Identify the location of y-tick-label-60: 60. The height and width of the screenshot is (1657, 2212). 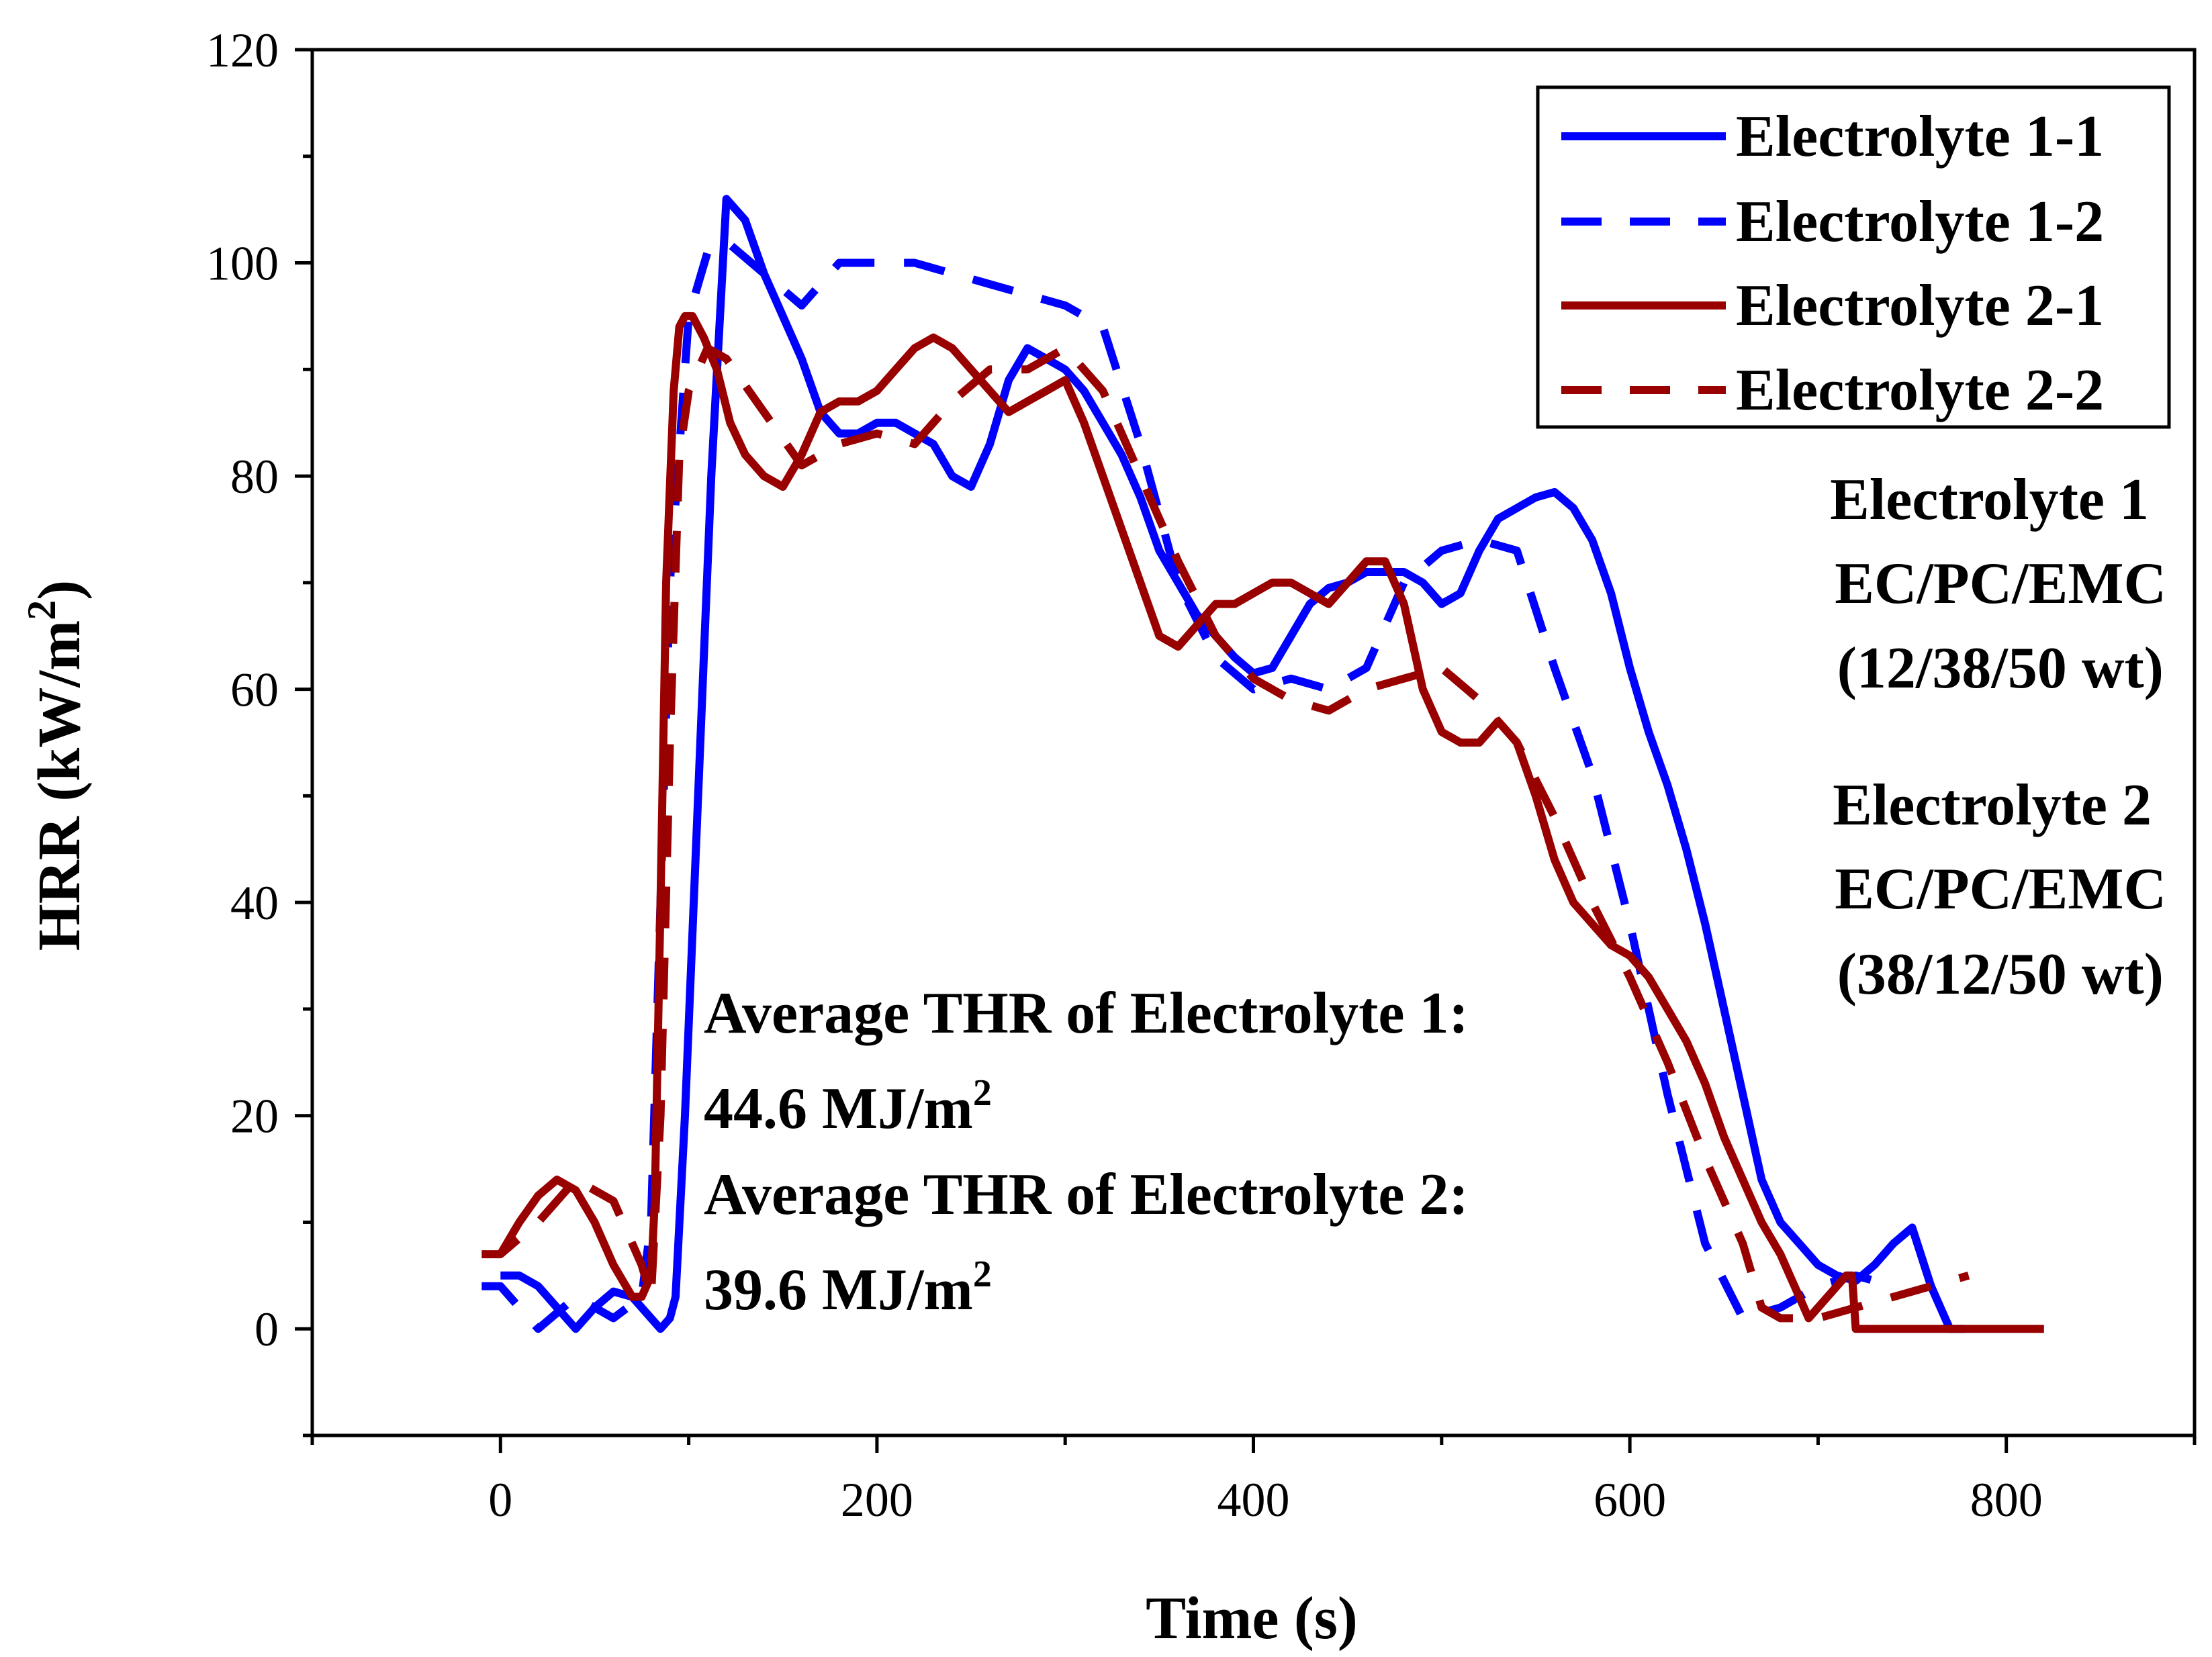
(255, 690).